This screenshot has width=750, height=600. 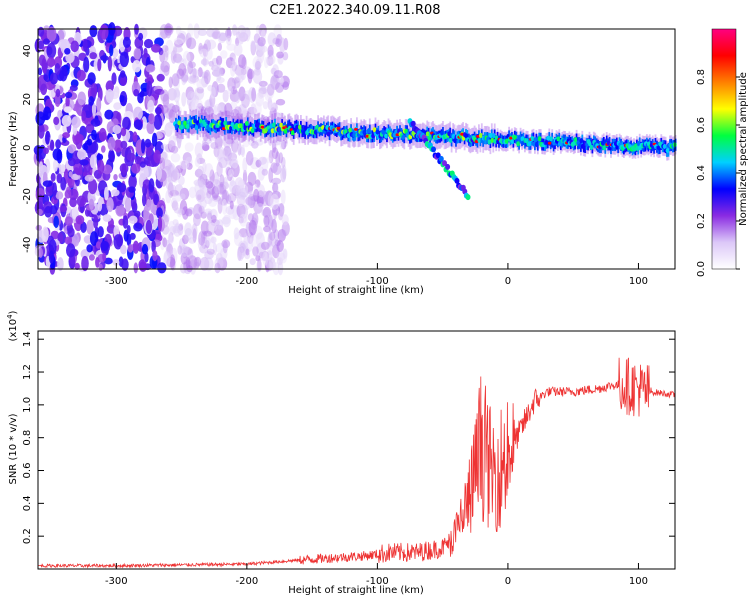 What do you see at coordinates (27, 503) in the screenshot?
I see `snr-y-tick-label: 0.4` at bounding box center [27, 503].